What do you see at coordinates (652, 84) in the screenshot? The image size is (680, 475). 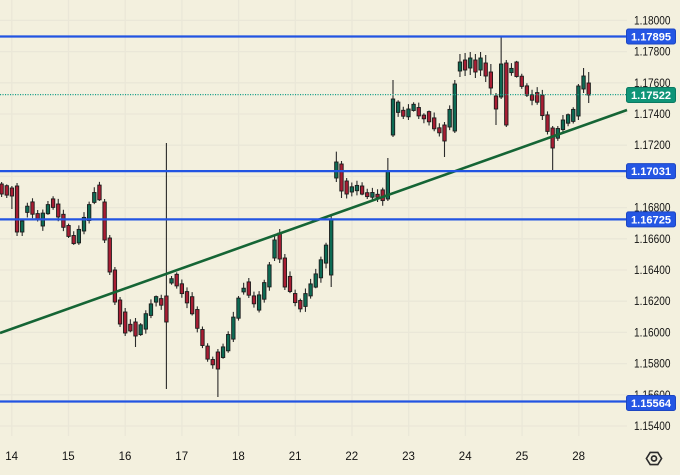 I see `svg-text: 1.17600` at bounding box center [652, 84].